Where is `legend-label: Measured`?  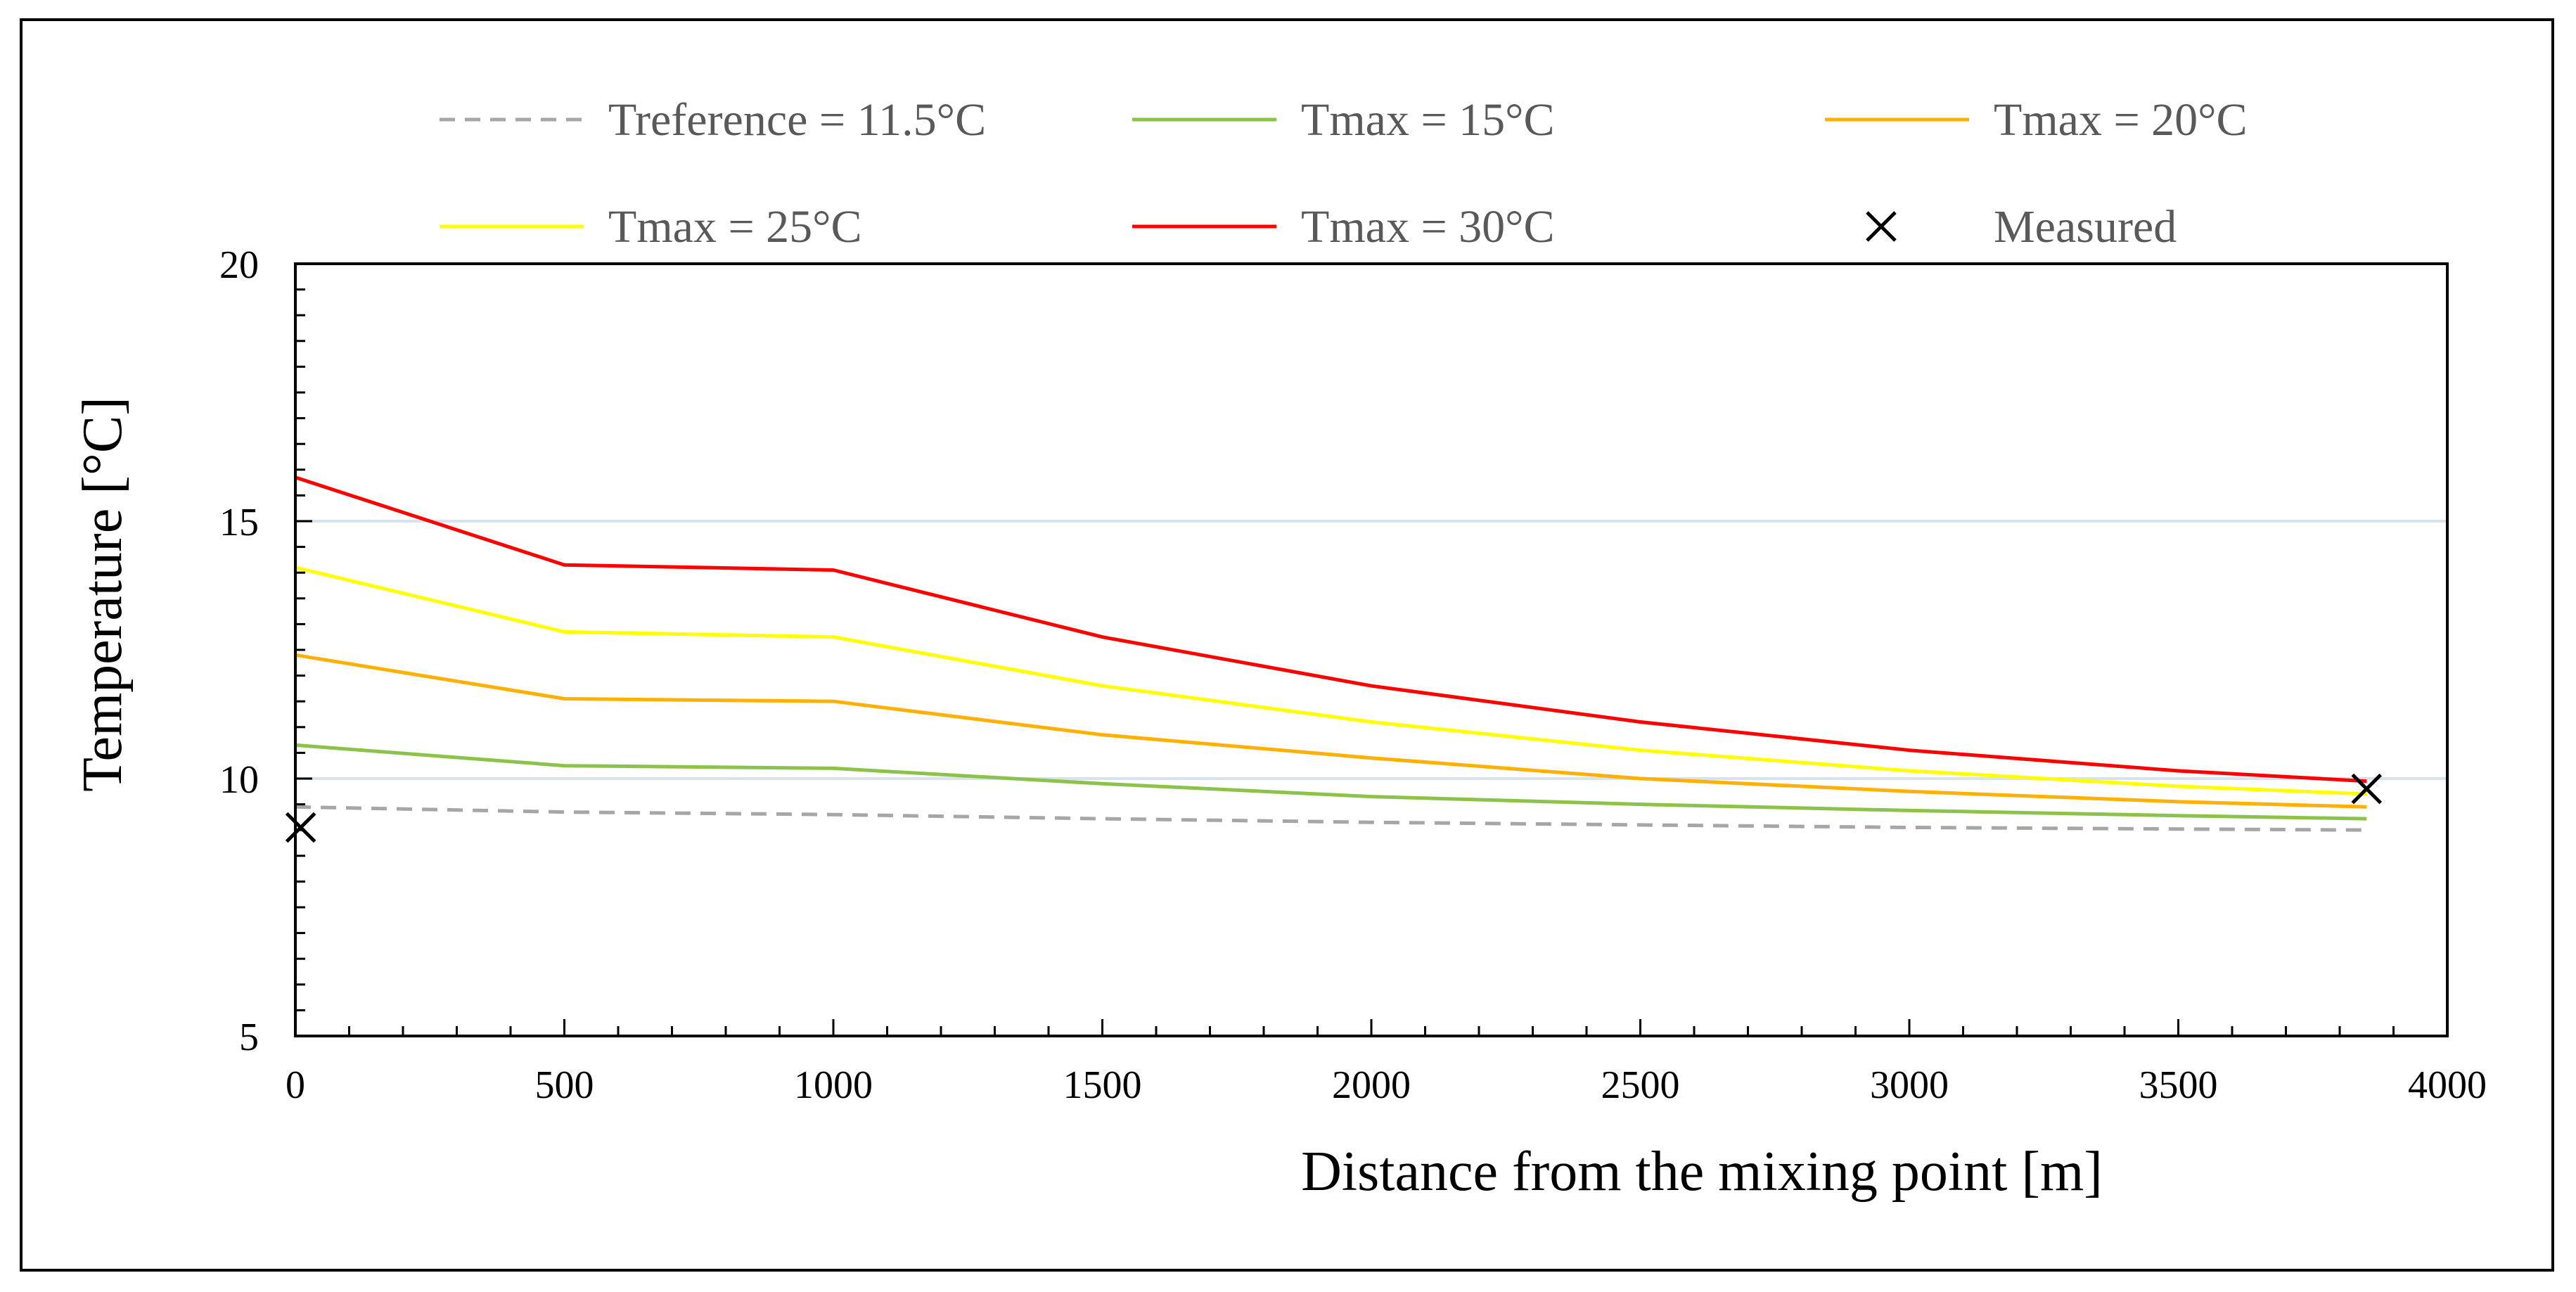
legend-label: Measured is located at coordinates (2085, 226).